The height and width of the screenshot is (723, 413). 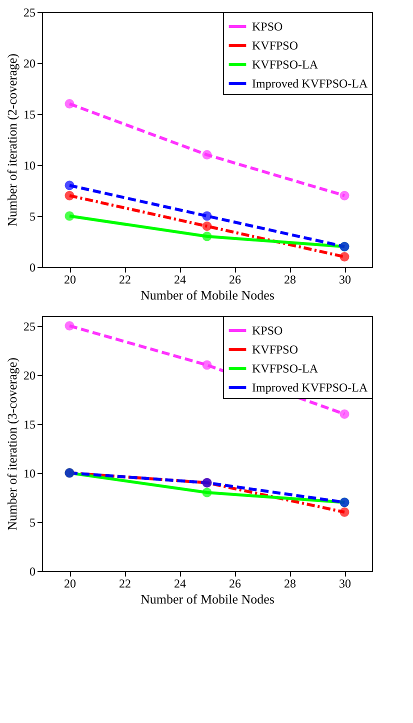 I want to click on y-axis-title: Number of iteration (2-coverage), so click(x=12, y=140).